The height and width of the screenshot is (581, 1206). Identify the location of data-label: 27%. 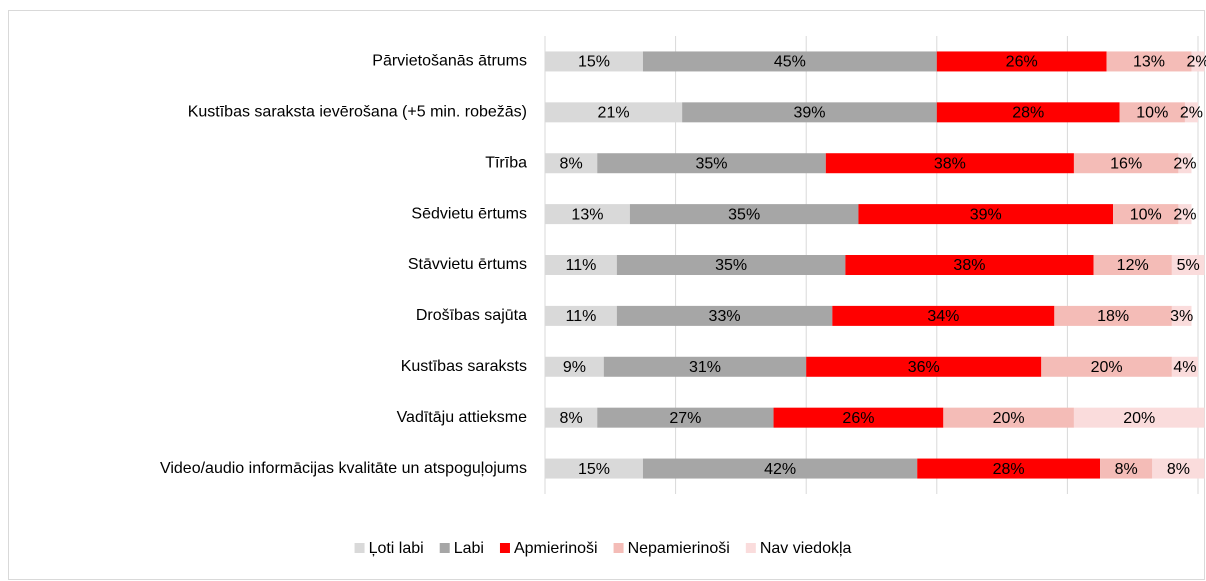
(685, 418).